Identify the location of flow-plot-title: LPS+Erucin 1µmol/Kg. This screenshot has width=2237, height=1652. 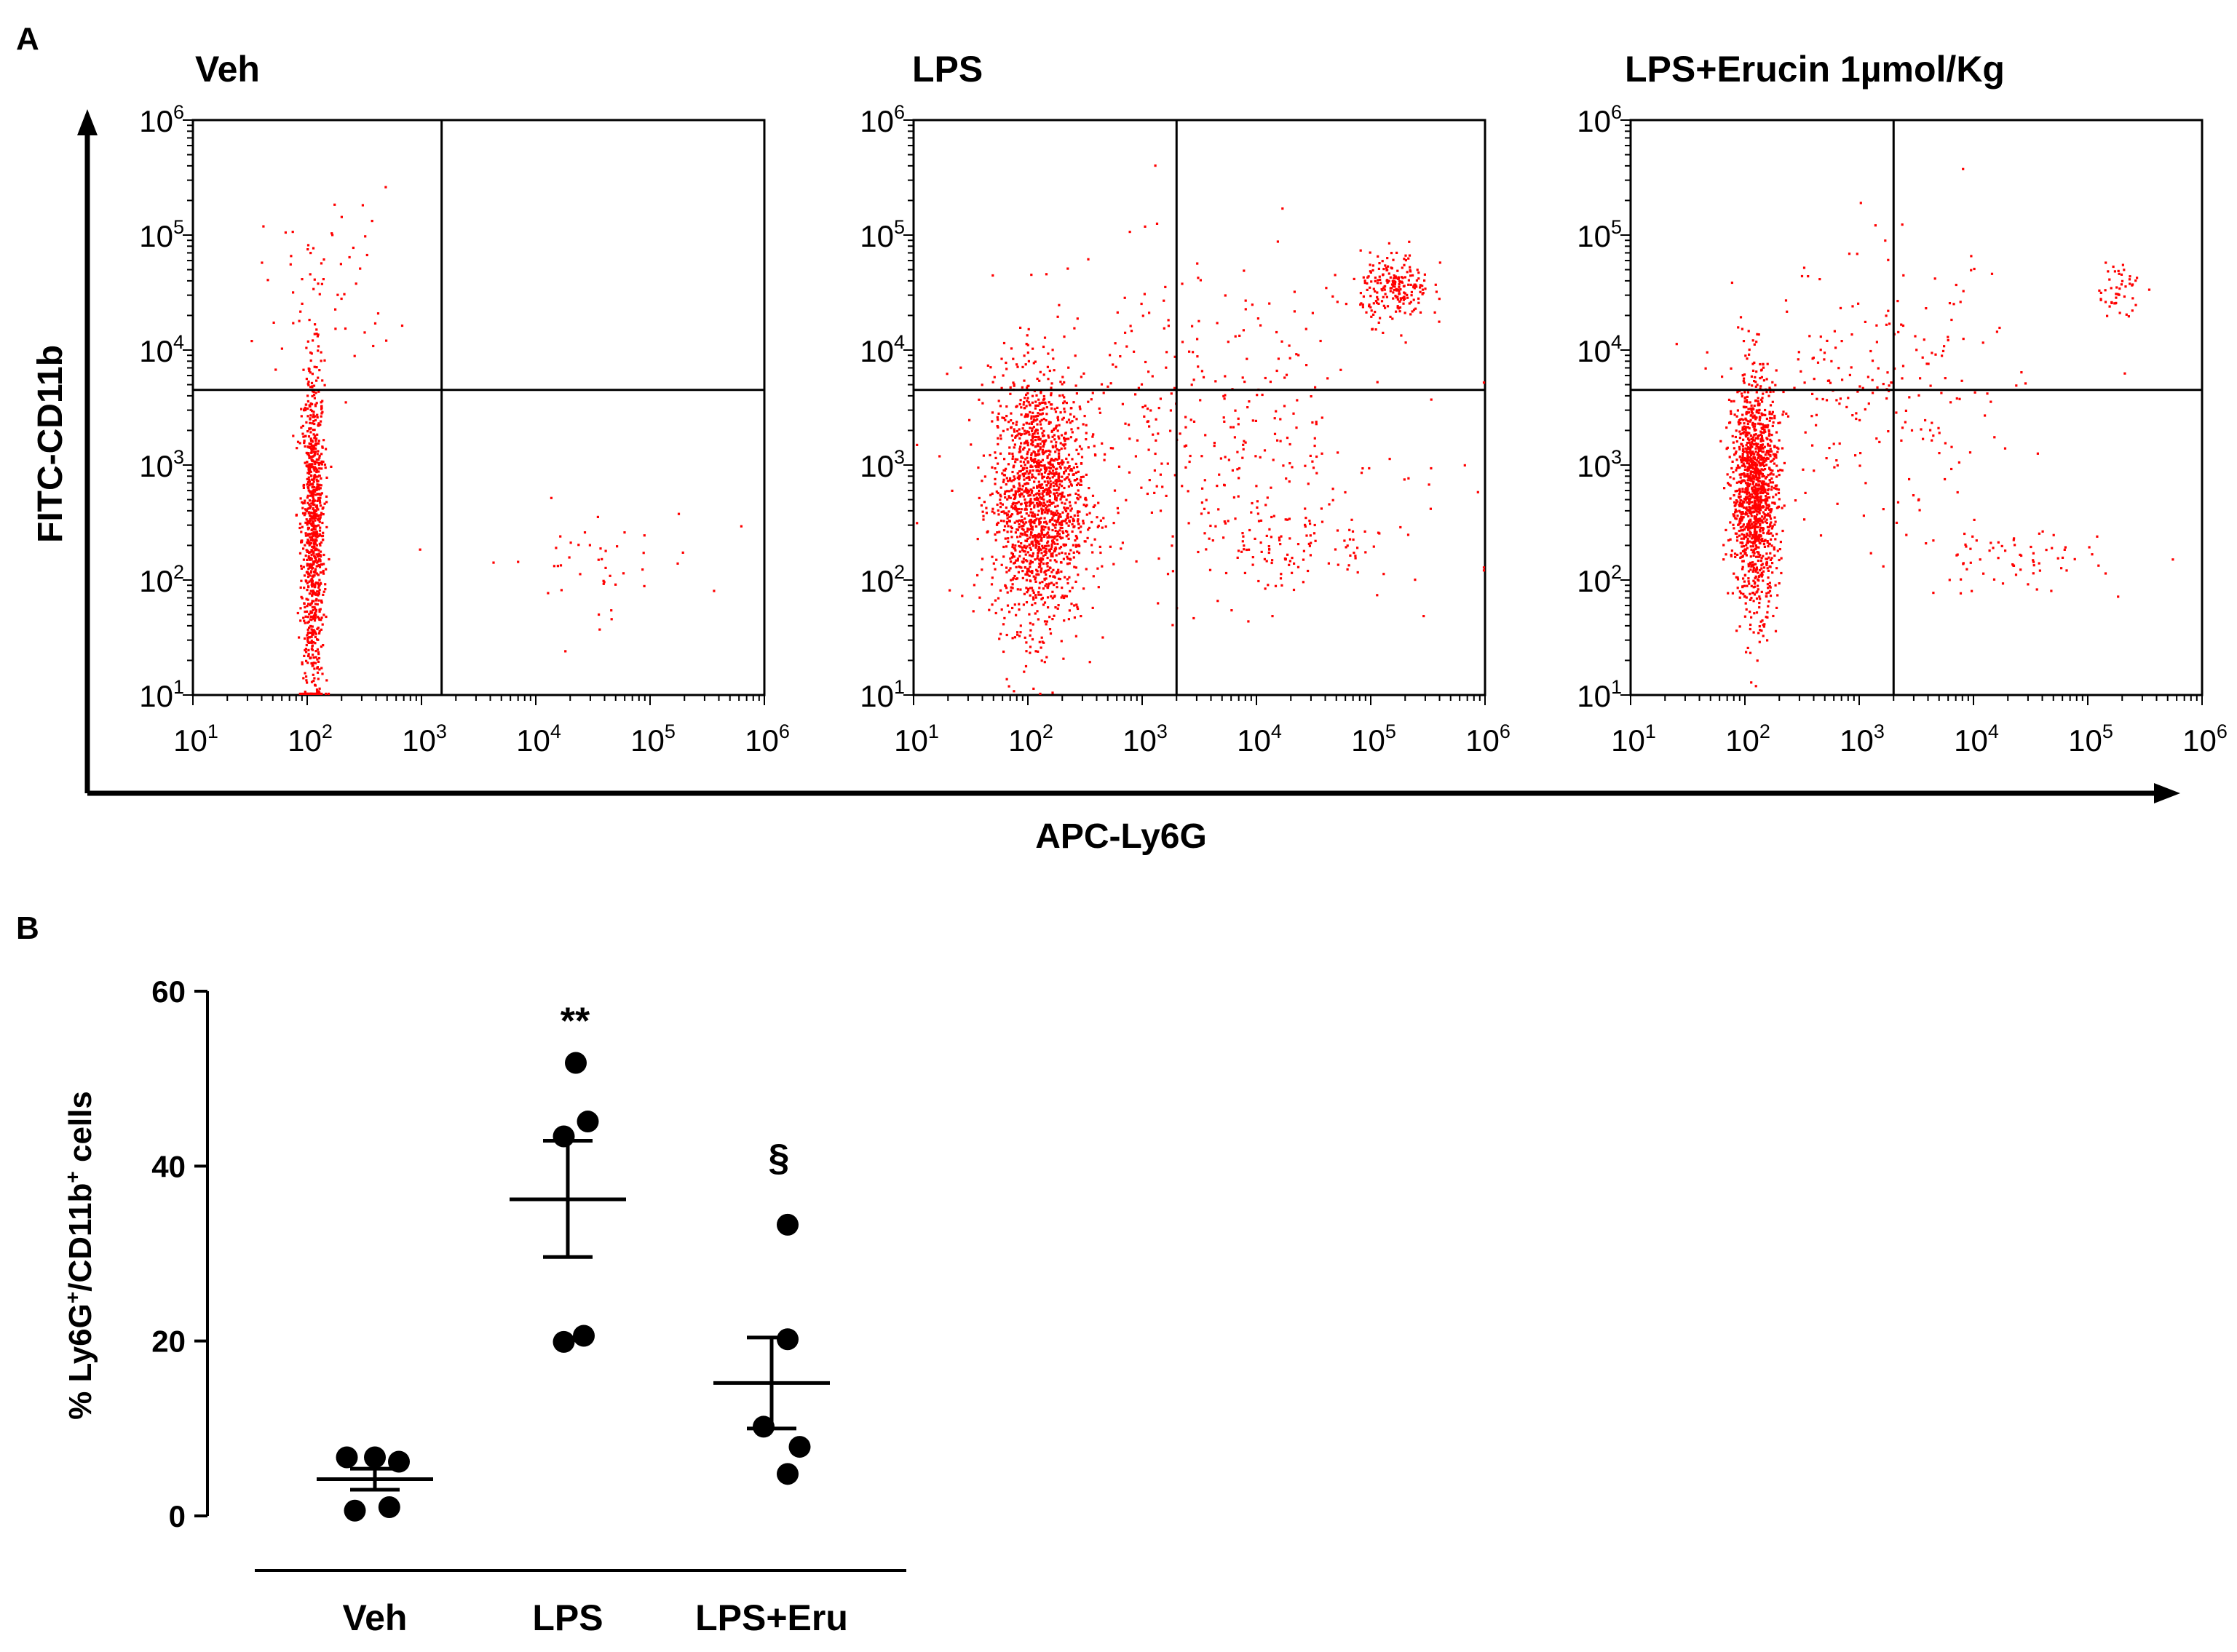
(1815, 69).